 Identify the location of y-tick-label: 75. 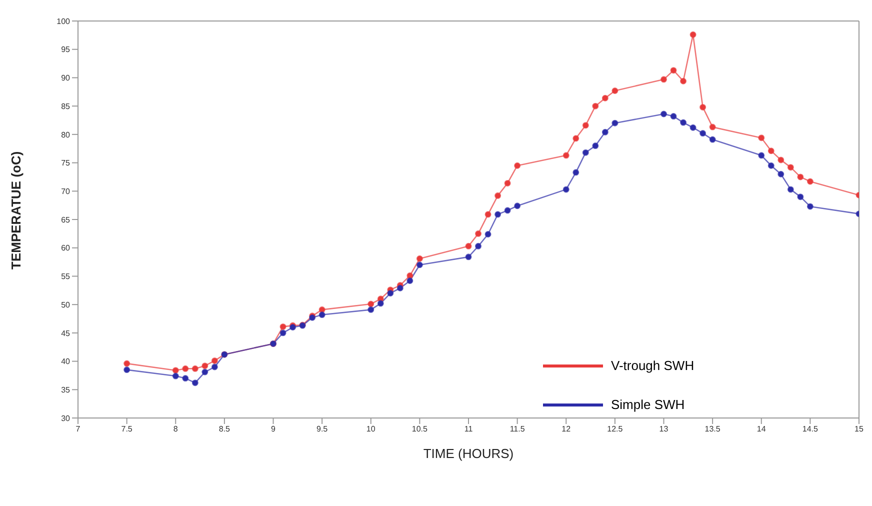
(66, 163).